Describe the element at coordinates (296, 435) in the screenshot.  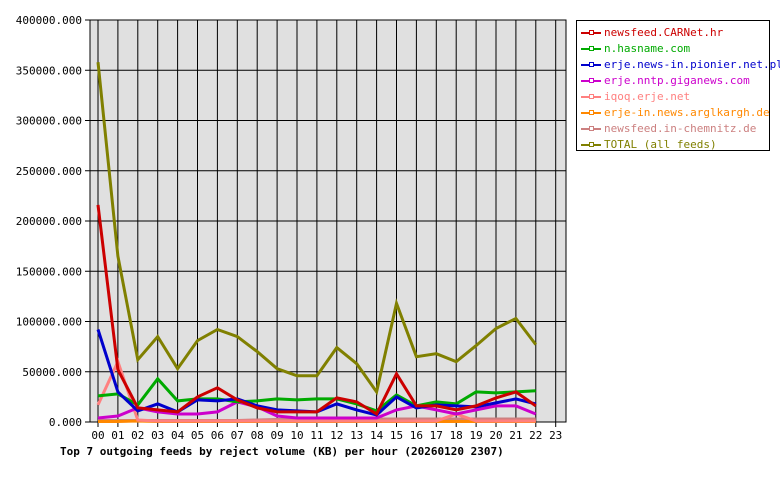
I see `x-tick-label: 10` at that location.